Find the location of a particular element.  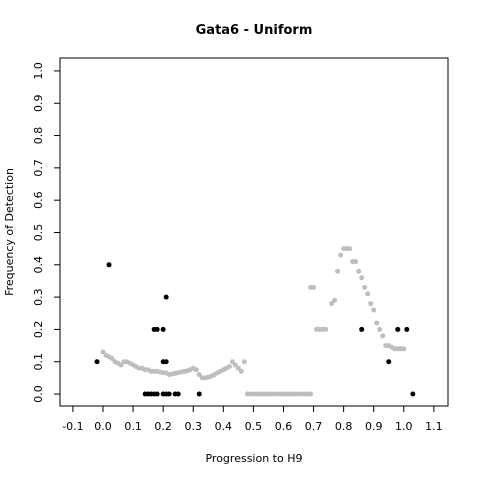

x-tick-label: 0.8 is located at coordinates (344, 426).